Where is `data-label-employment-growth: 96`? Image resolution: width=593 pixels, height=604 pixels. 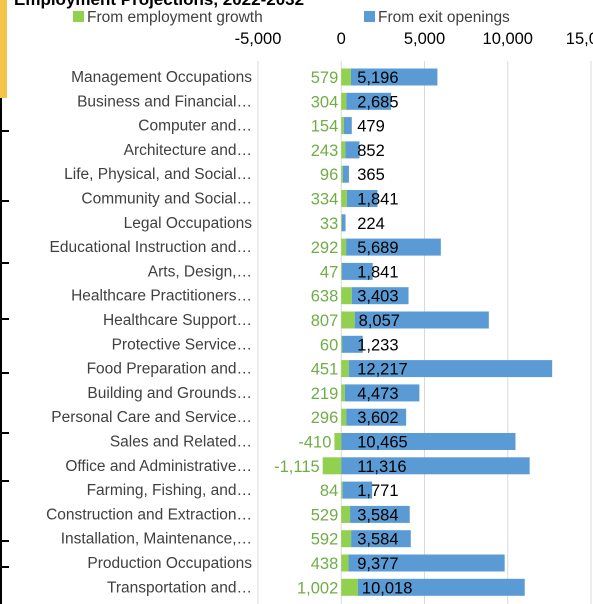
data-label-employment-growth: 96 is located at coordinates (329, 175).